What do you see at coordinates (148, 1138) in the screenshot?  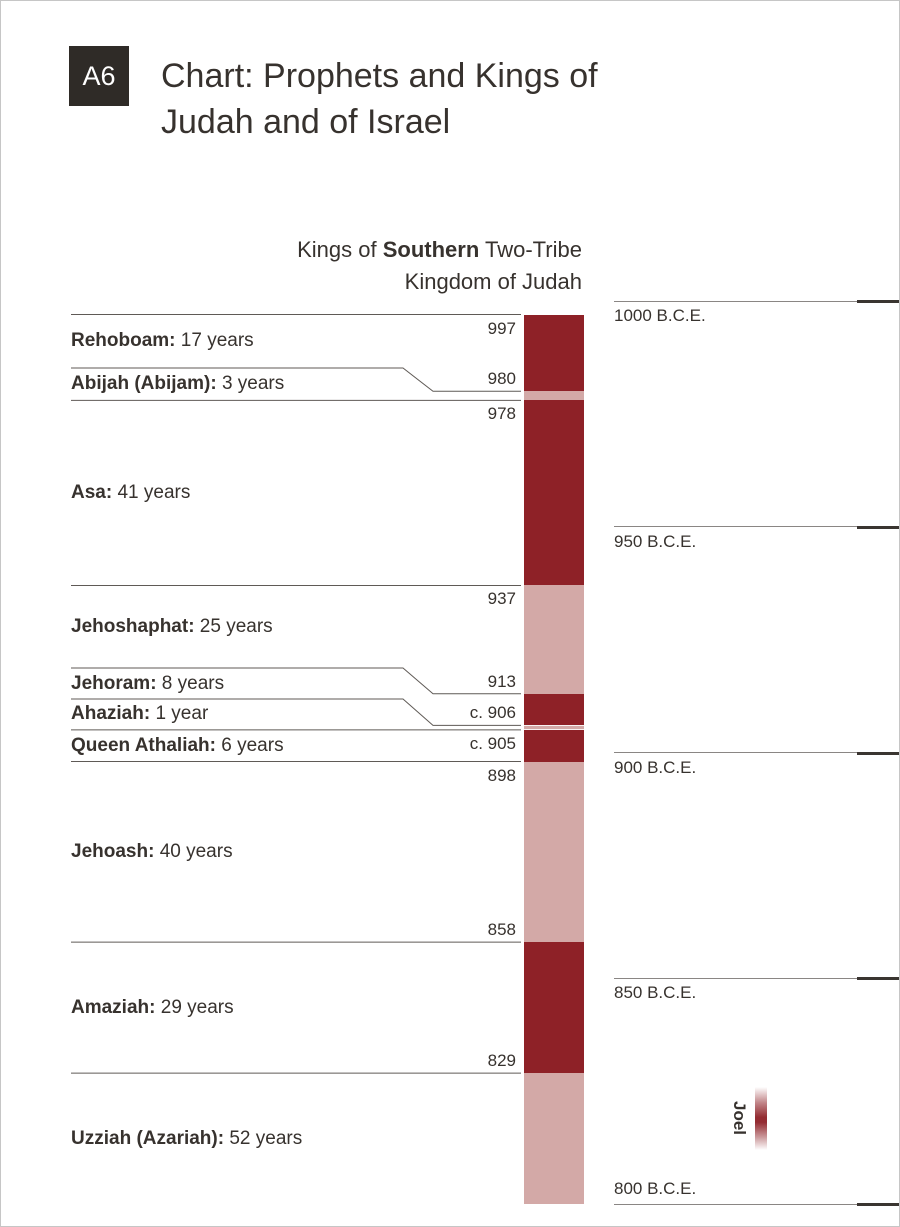 I see `king-name: Uzziah (Azariah):` at bounding box center [148, 1138].